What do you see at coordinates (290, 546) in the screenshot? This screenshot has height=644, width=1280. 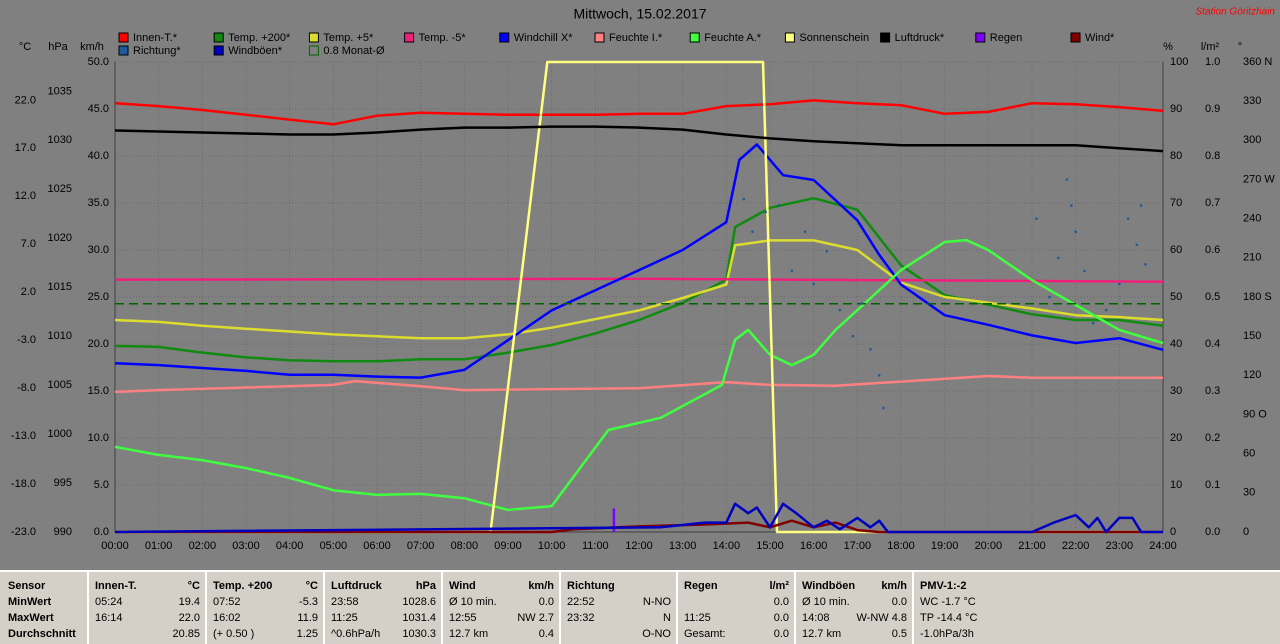 I see `x-tick-label: 04:00` at bounding box center [290, 546].